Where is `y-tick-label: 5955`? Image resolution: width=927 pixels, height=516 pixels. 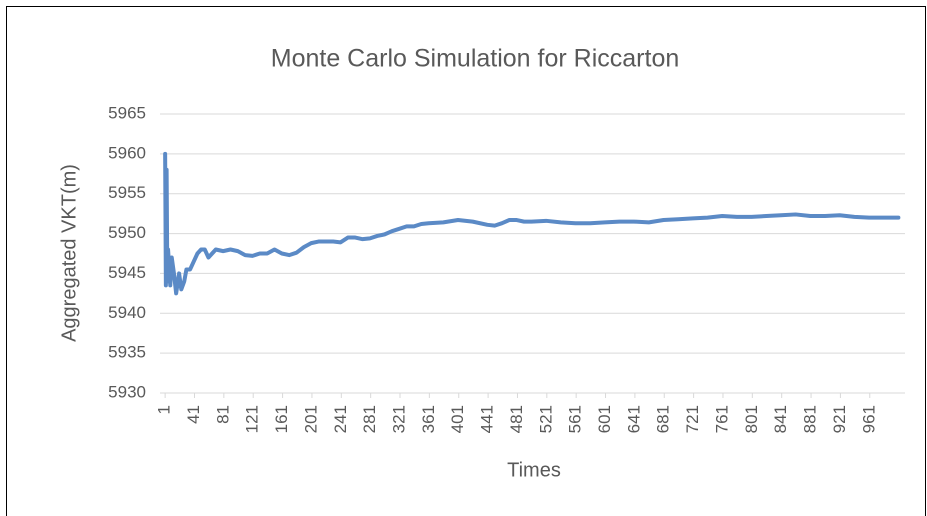 y-tick-label: 5955 is located at coordinates (127, 192).